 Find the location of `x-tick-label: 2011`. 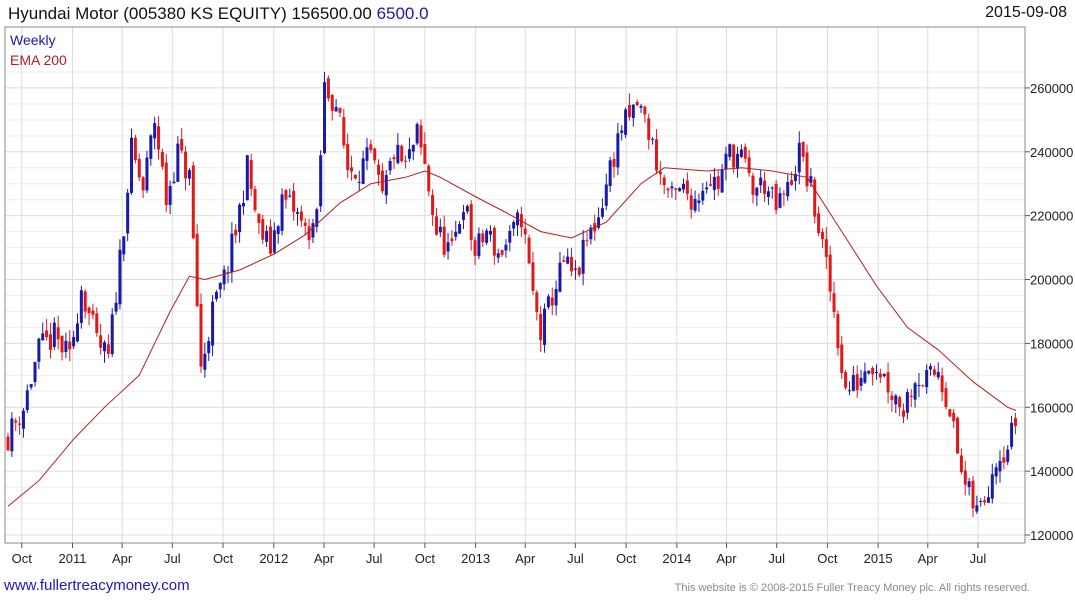

x-tick-label: 2011 is located at coordinates (73, 558).